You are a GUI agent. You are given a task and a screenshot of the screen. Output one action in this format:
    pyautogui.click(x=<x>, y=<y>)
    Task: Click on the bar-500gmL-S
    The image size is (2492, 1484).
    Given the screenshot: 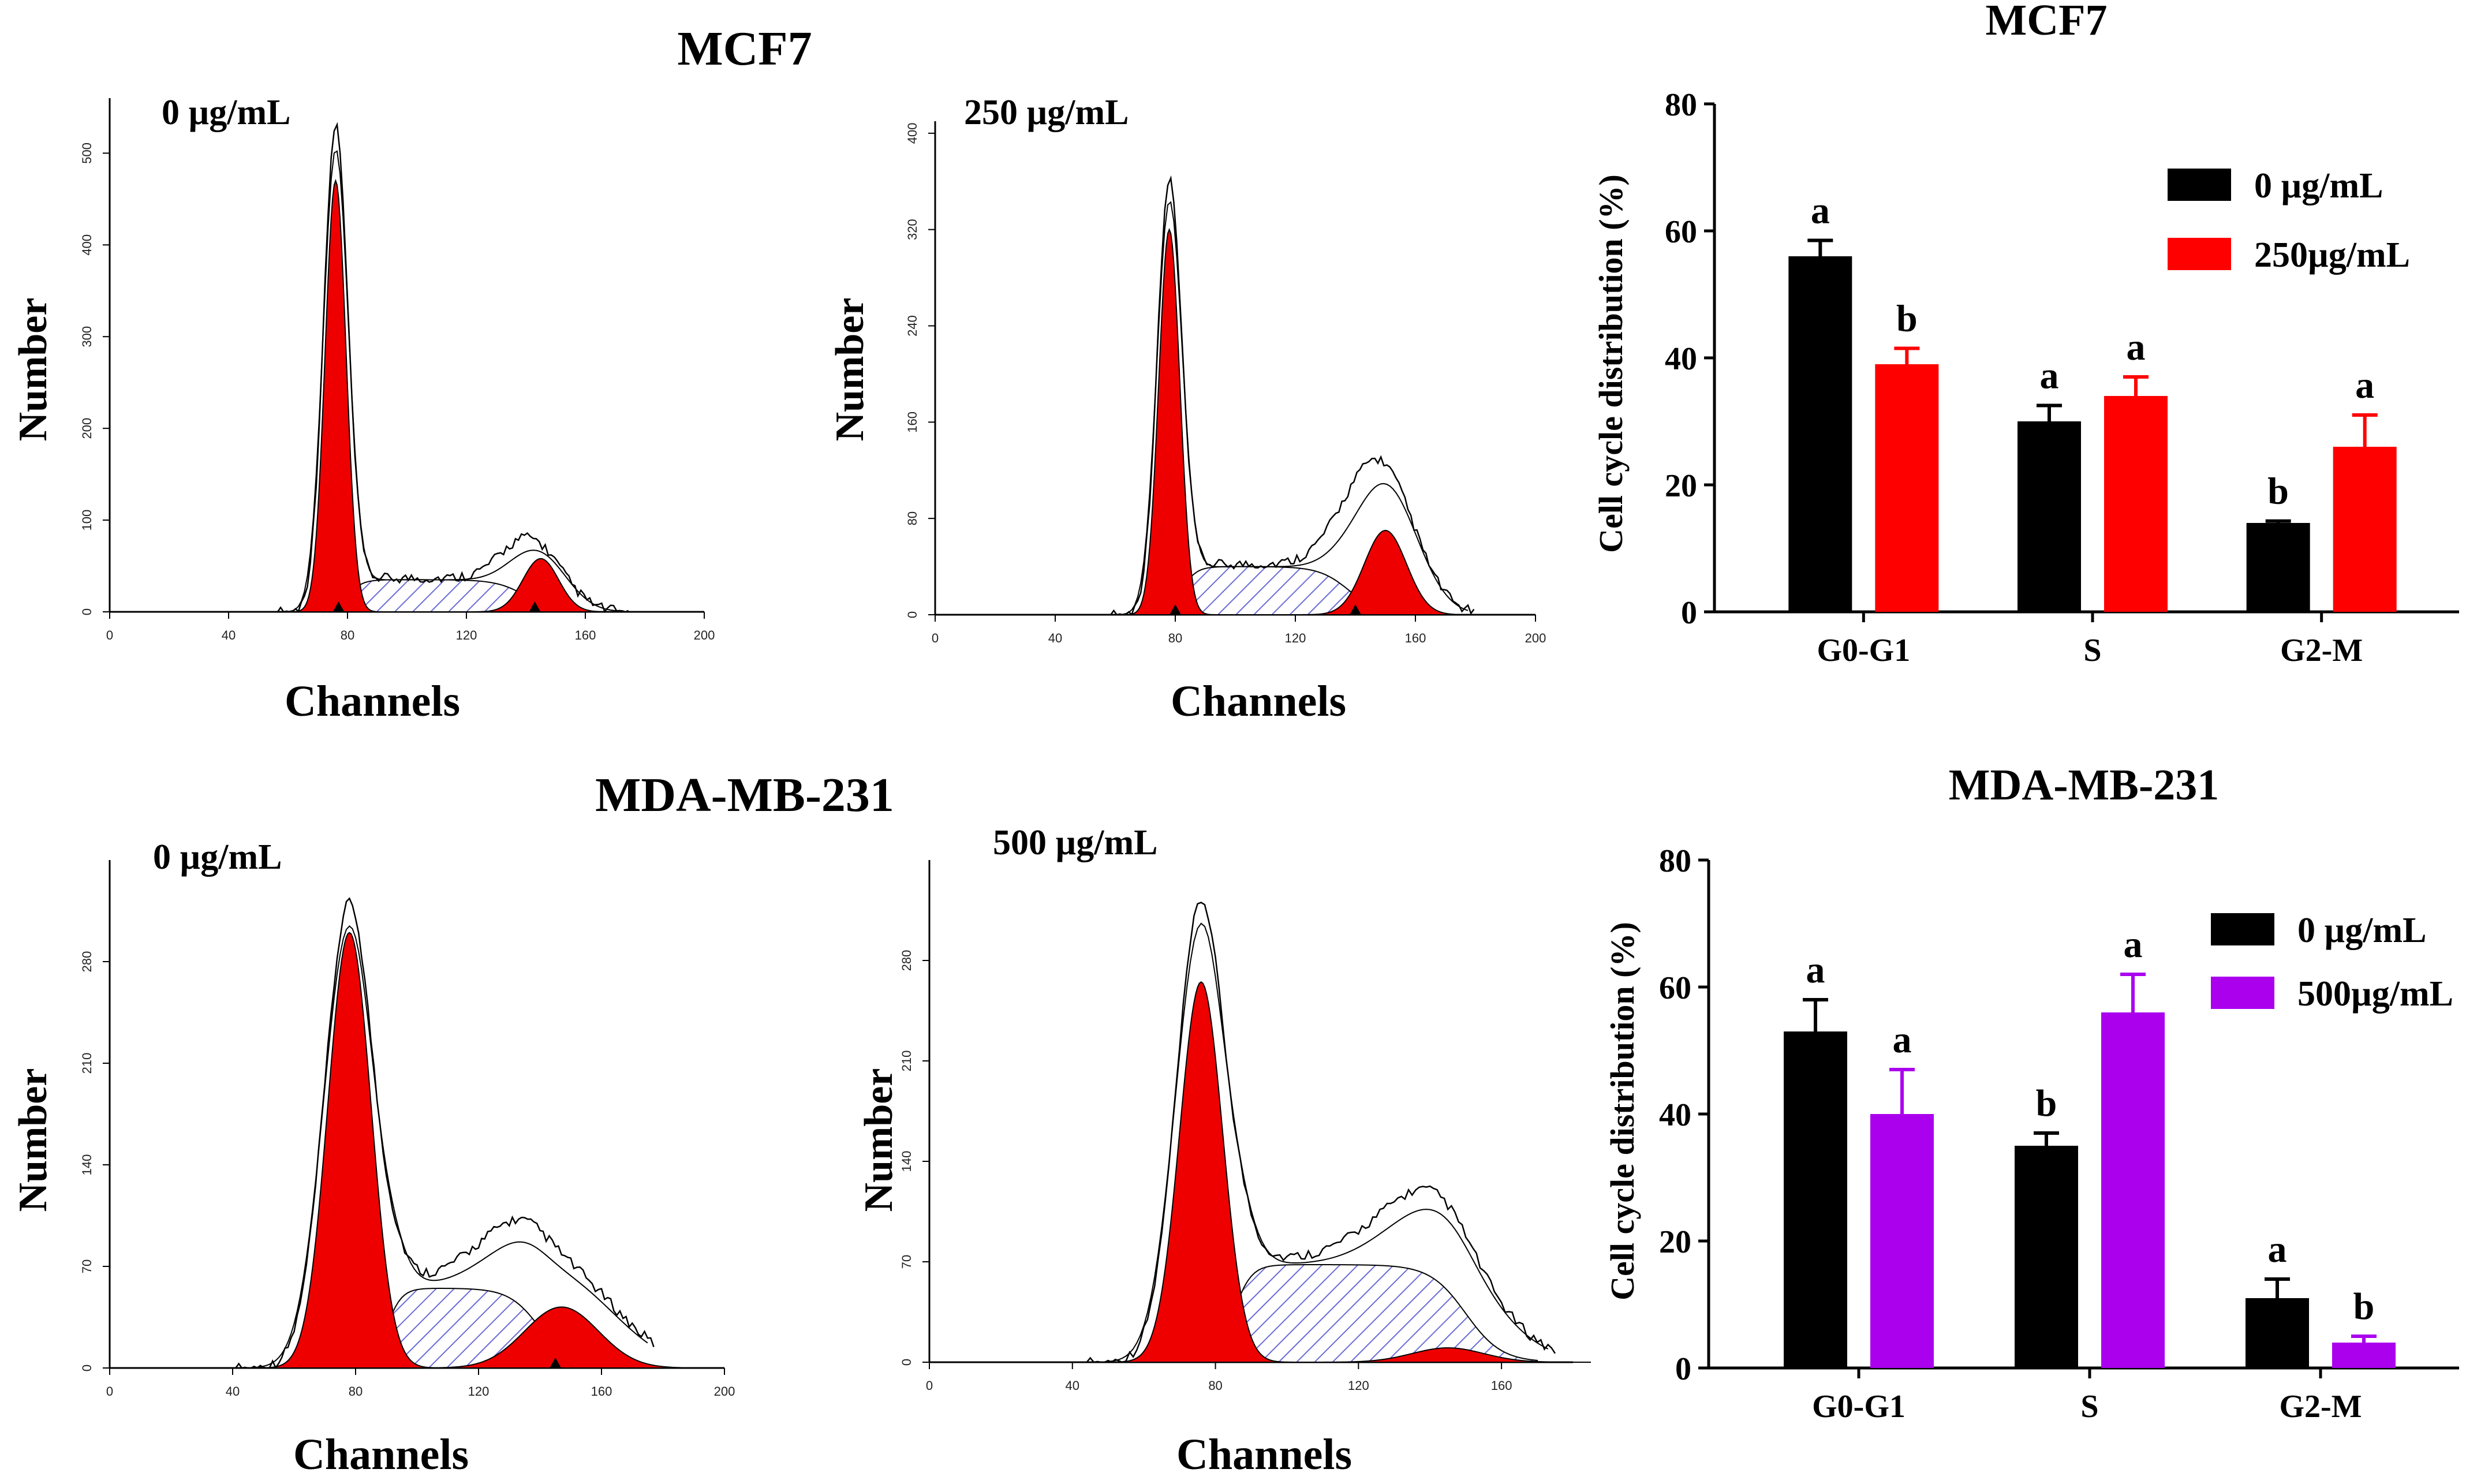 What is the action you would take?
    pyautogui.click(x=2133, y=1190)
    